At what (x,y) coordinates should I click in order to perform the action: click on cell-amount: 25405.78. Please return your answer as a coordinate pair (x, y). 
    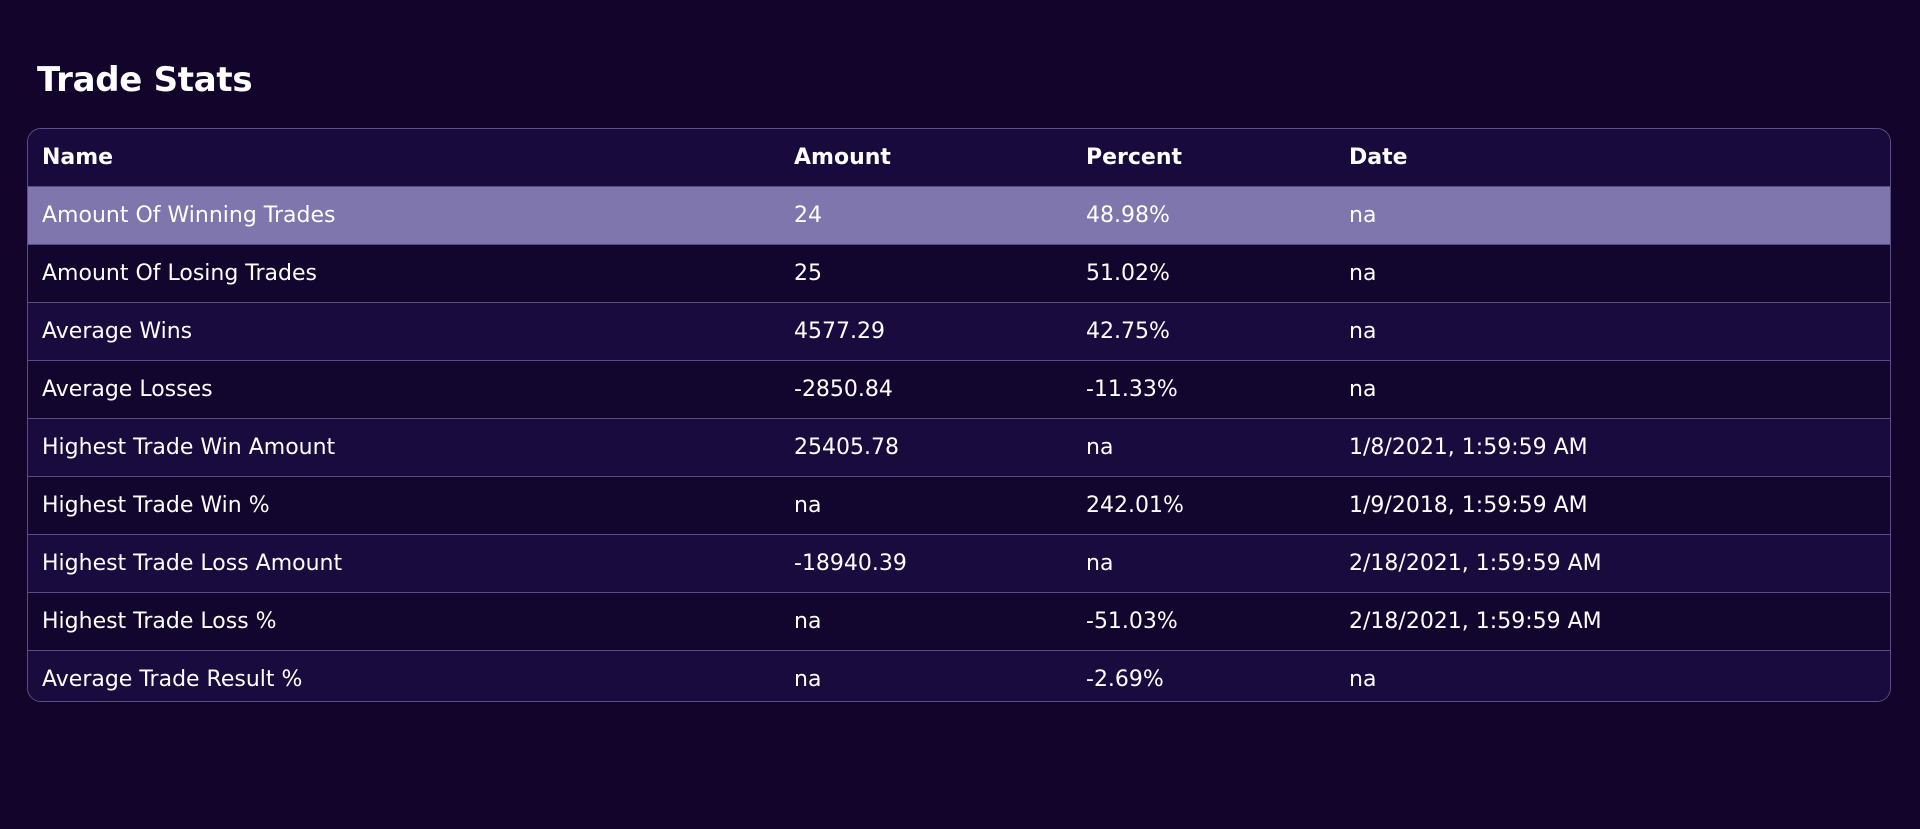
    Looking at the image, I should click on (846, 447).